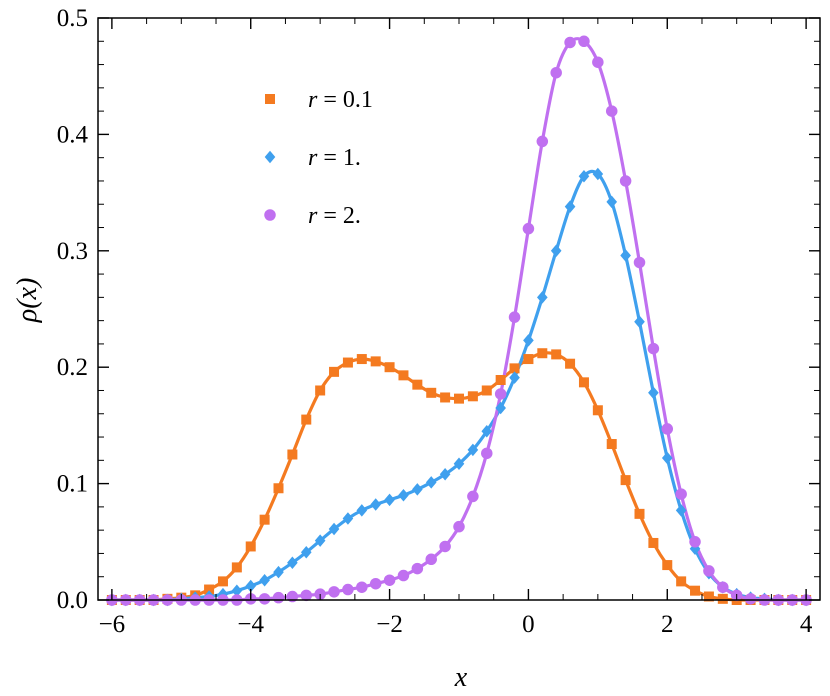  I want to click on y-tick-label: 0.4, so click(73, 134).